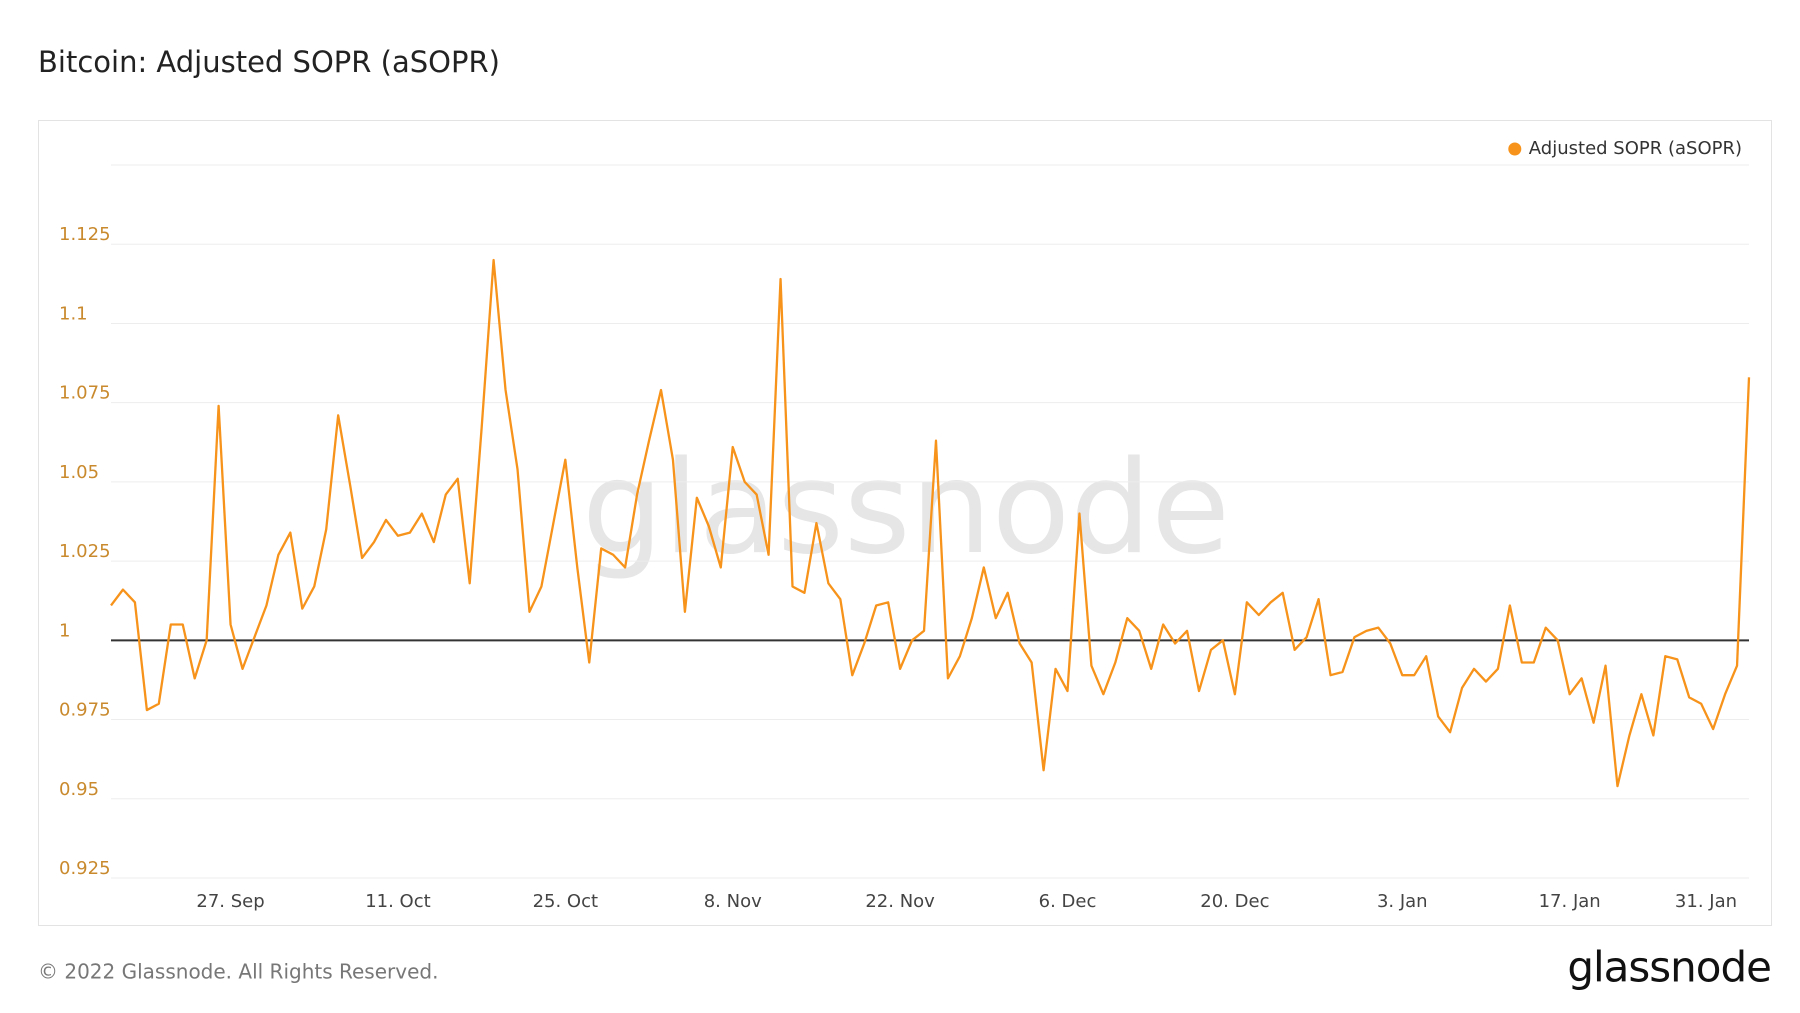 The width and height of the screenshot is (1800, 1013). Describe the element at coordinates (73, 313) in the screenshot. I see `y-tick-label: 1.1` at that location.